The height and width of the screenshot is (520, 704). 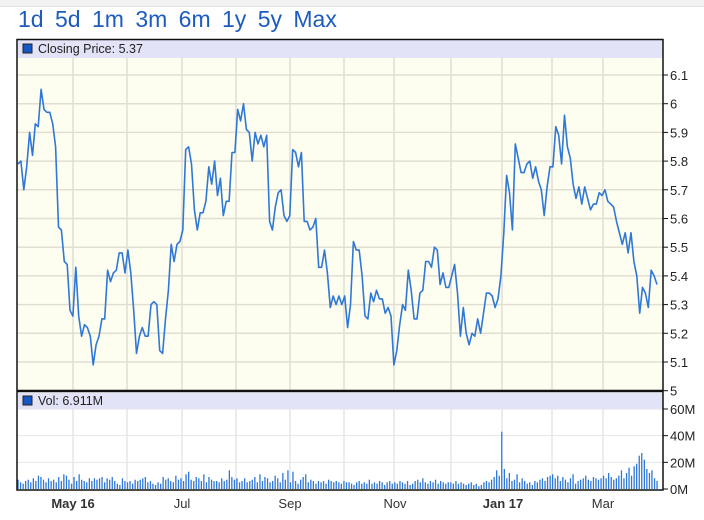 I want to click on price-y-tick-label: 5.2, so click(x=679, y=333).